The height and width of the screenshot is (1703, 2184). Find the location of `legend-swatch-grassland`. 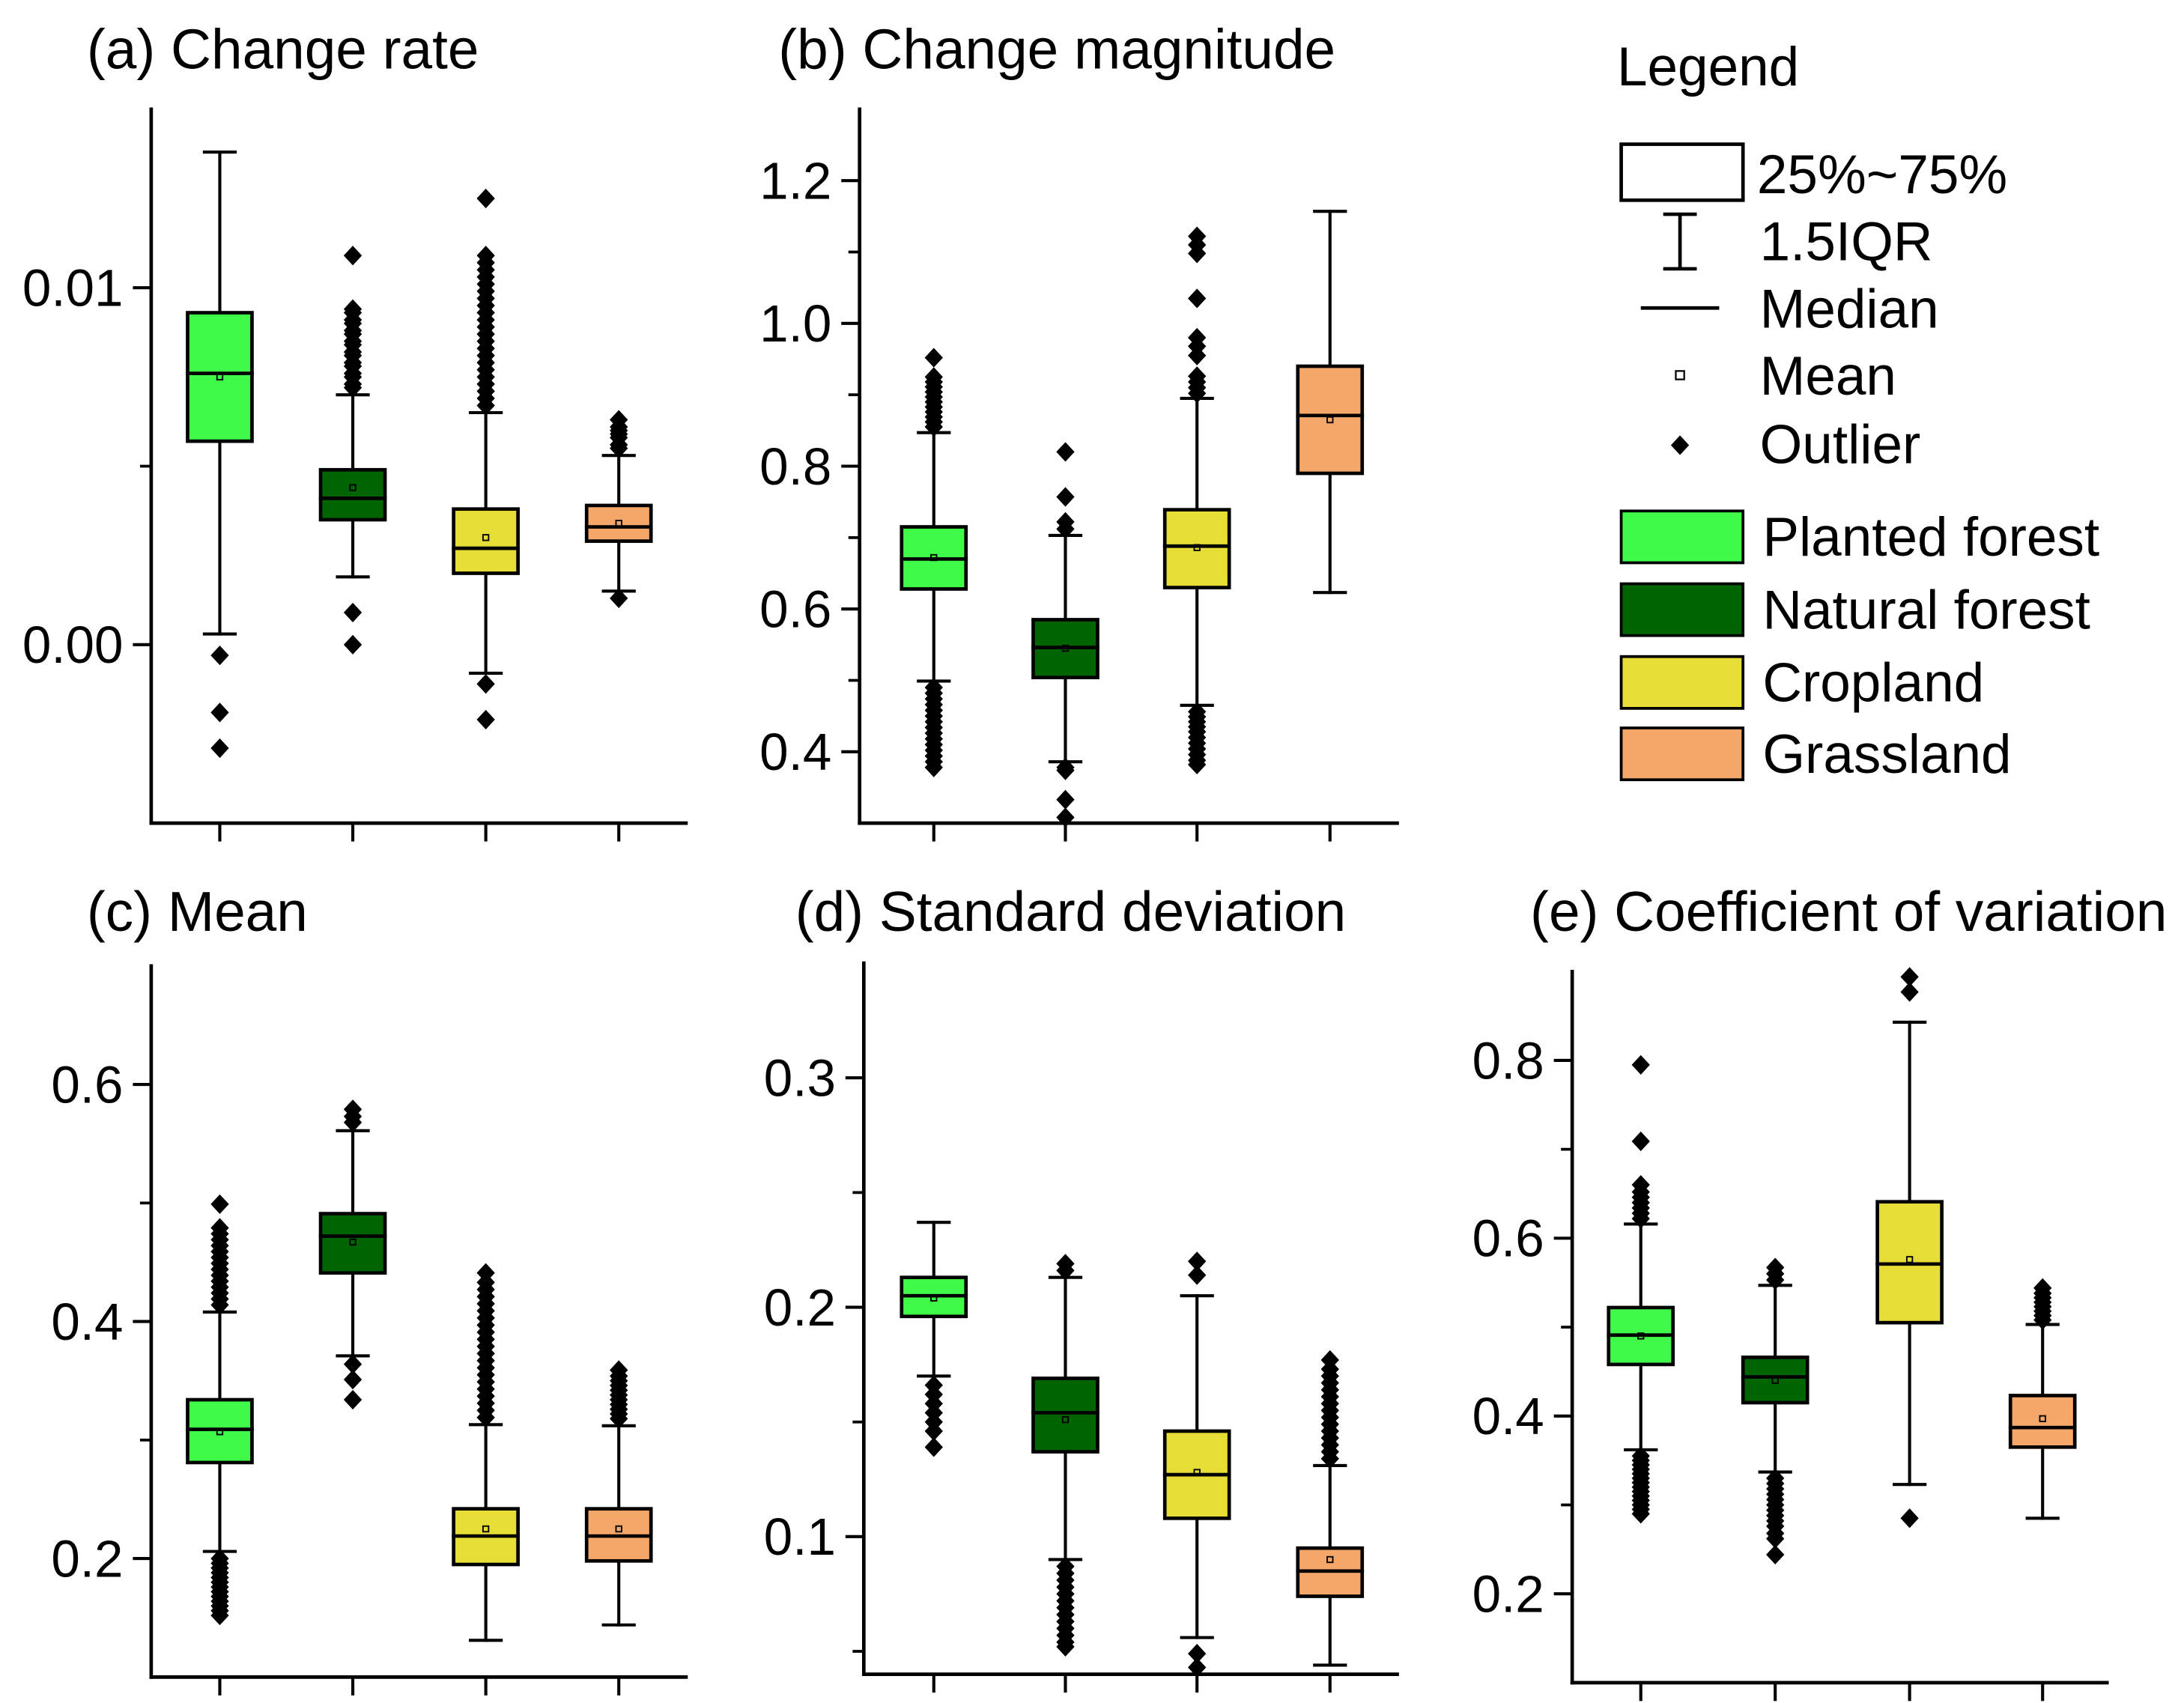

legend-swatch-grassland is located at coordinates (1682, 754).